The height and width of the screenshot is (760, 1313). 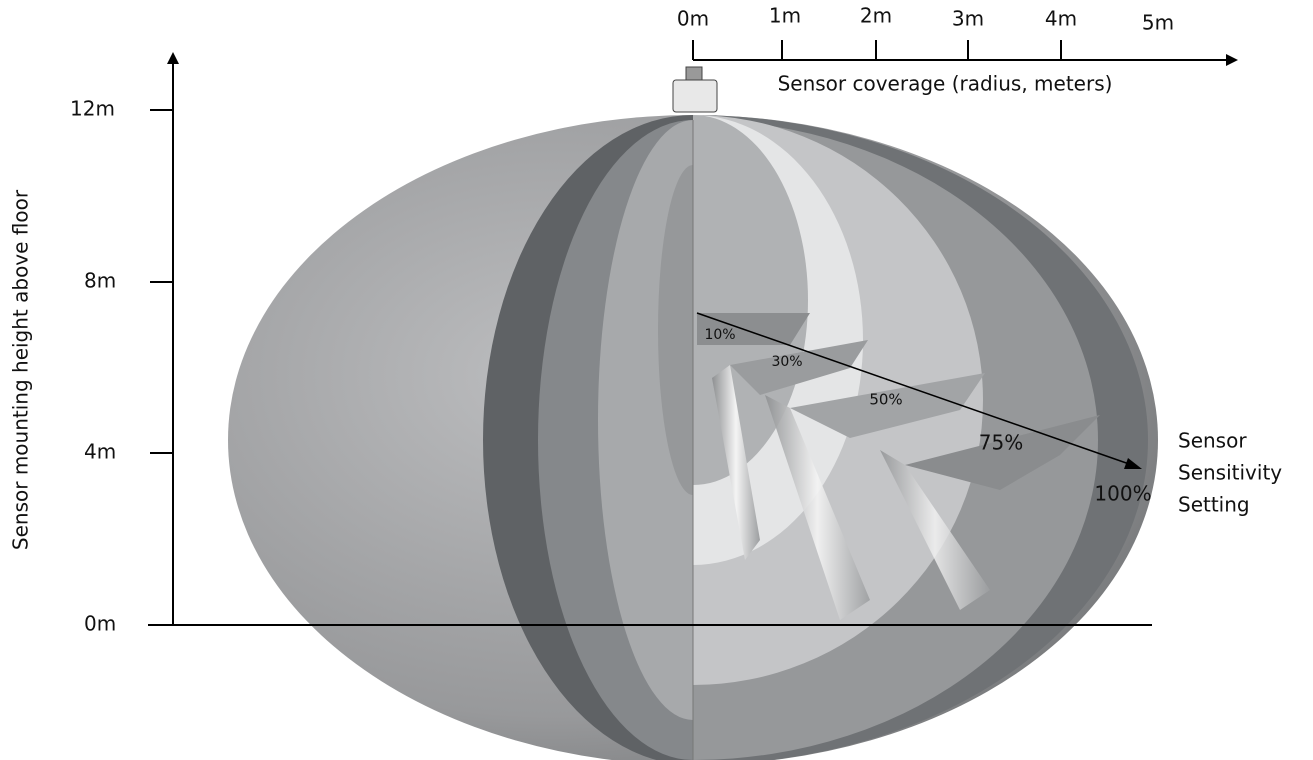 What do you see at coordinates (1001, 443) in the screenshot?
I see `sensitivity-level: 75%` at bounding box center [1001, 443].